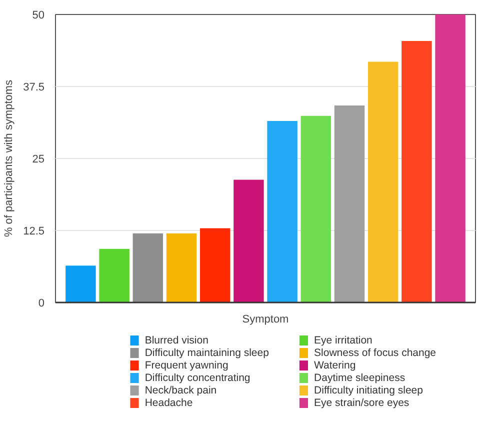 The image size is (489, 430). Describe the element at coordinates (180, 390) in the screenshot. I see `legend-label: Neck/back pain` at that location.